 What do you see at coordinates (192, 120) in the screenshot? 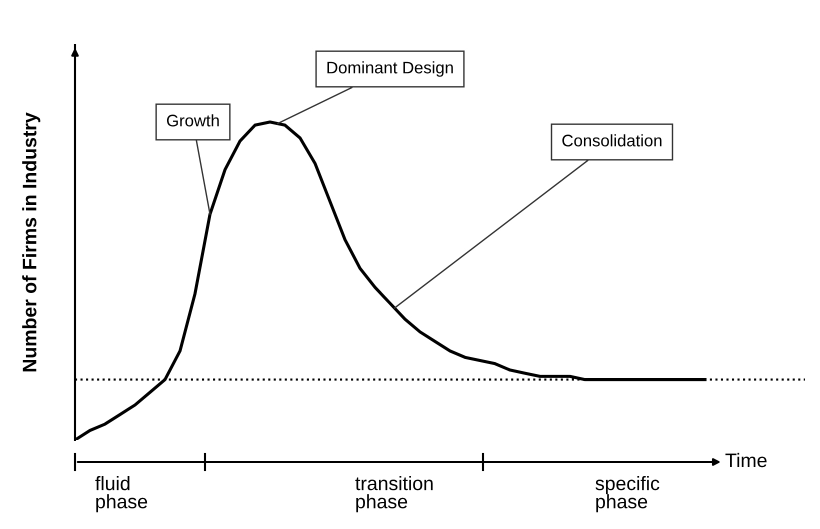
I see `annotation: Growth` at bounding box center [192, 120].